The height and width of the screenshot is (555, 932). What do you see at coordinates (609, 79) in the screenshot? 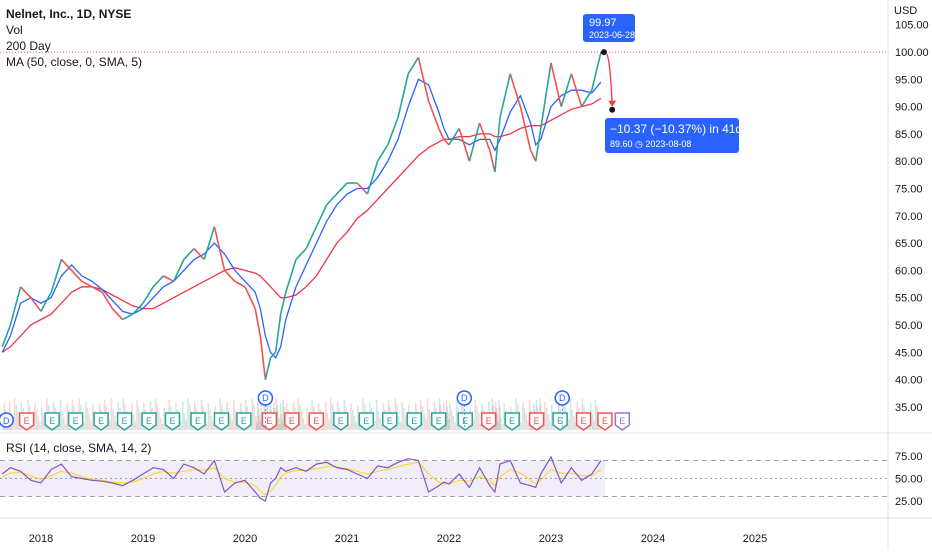
I see `projection-arrow` at bounding box center [609, 79].